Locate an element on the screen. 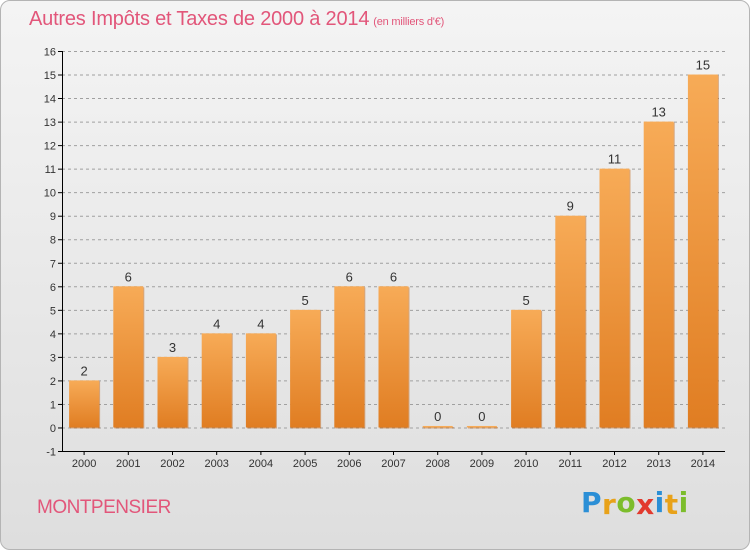 The height and width of the screenshot is (550, 750). x-tick-label: 2014 is located at coordinates (703, 464).